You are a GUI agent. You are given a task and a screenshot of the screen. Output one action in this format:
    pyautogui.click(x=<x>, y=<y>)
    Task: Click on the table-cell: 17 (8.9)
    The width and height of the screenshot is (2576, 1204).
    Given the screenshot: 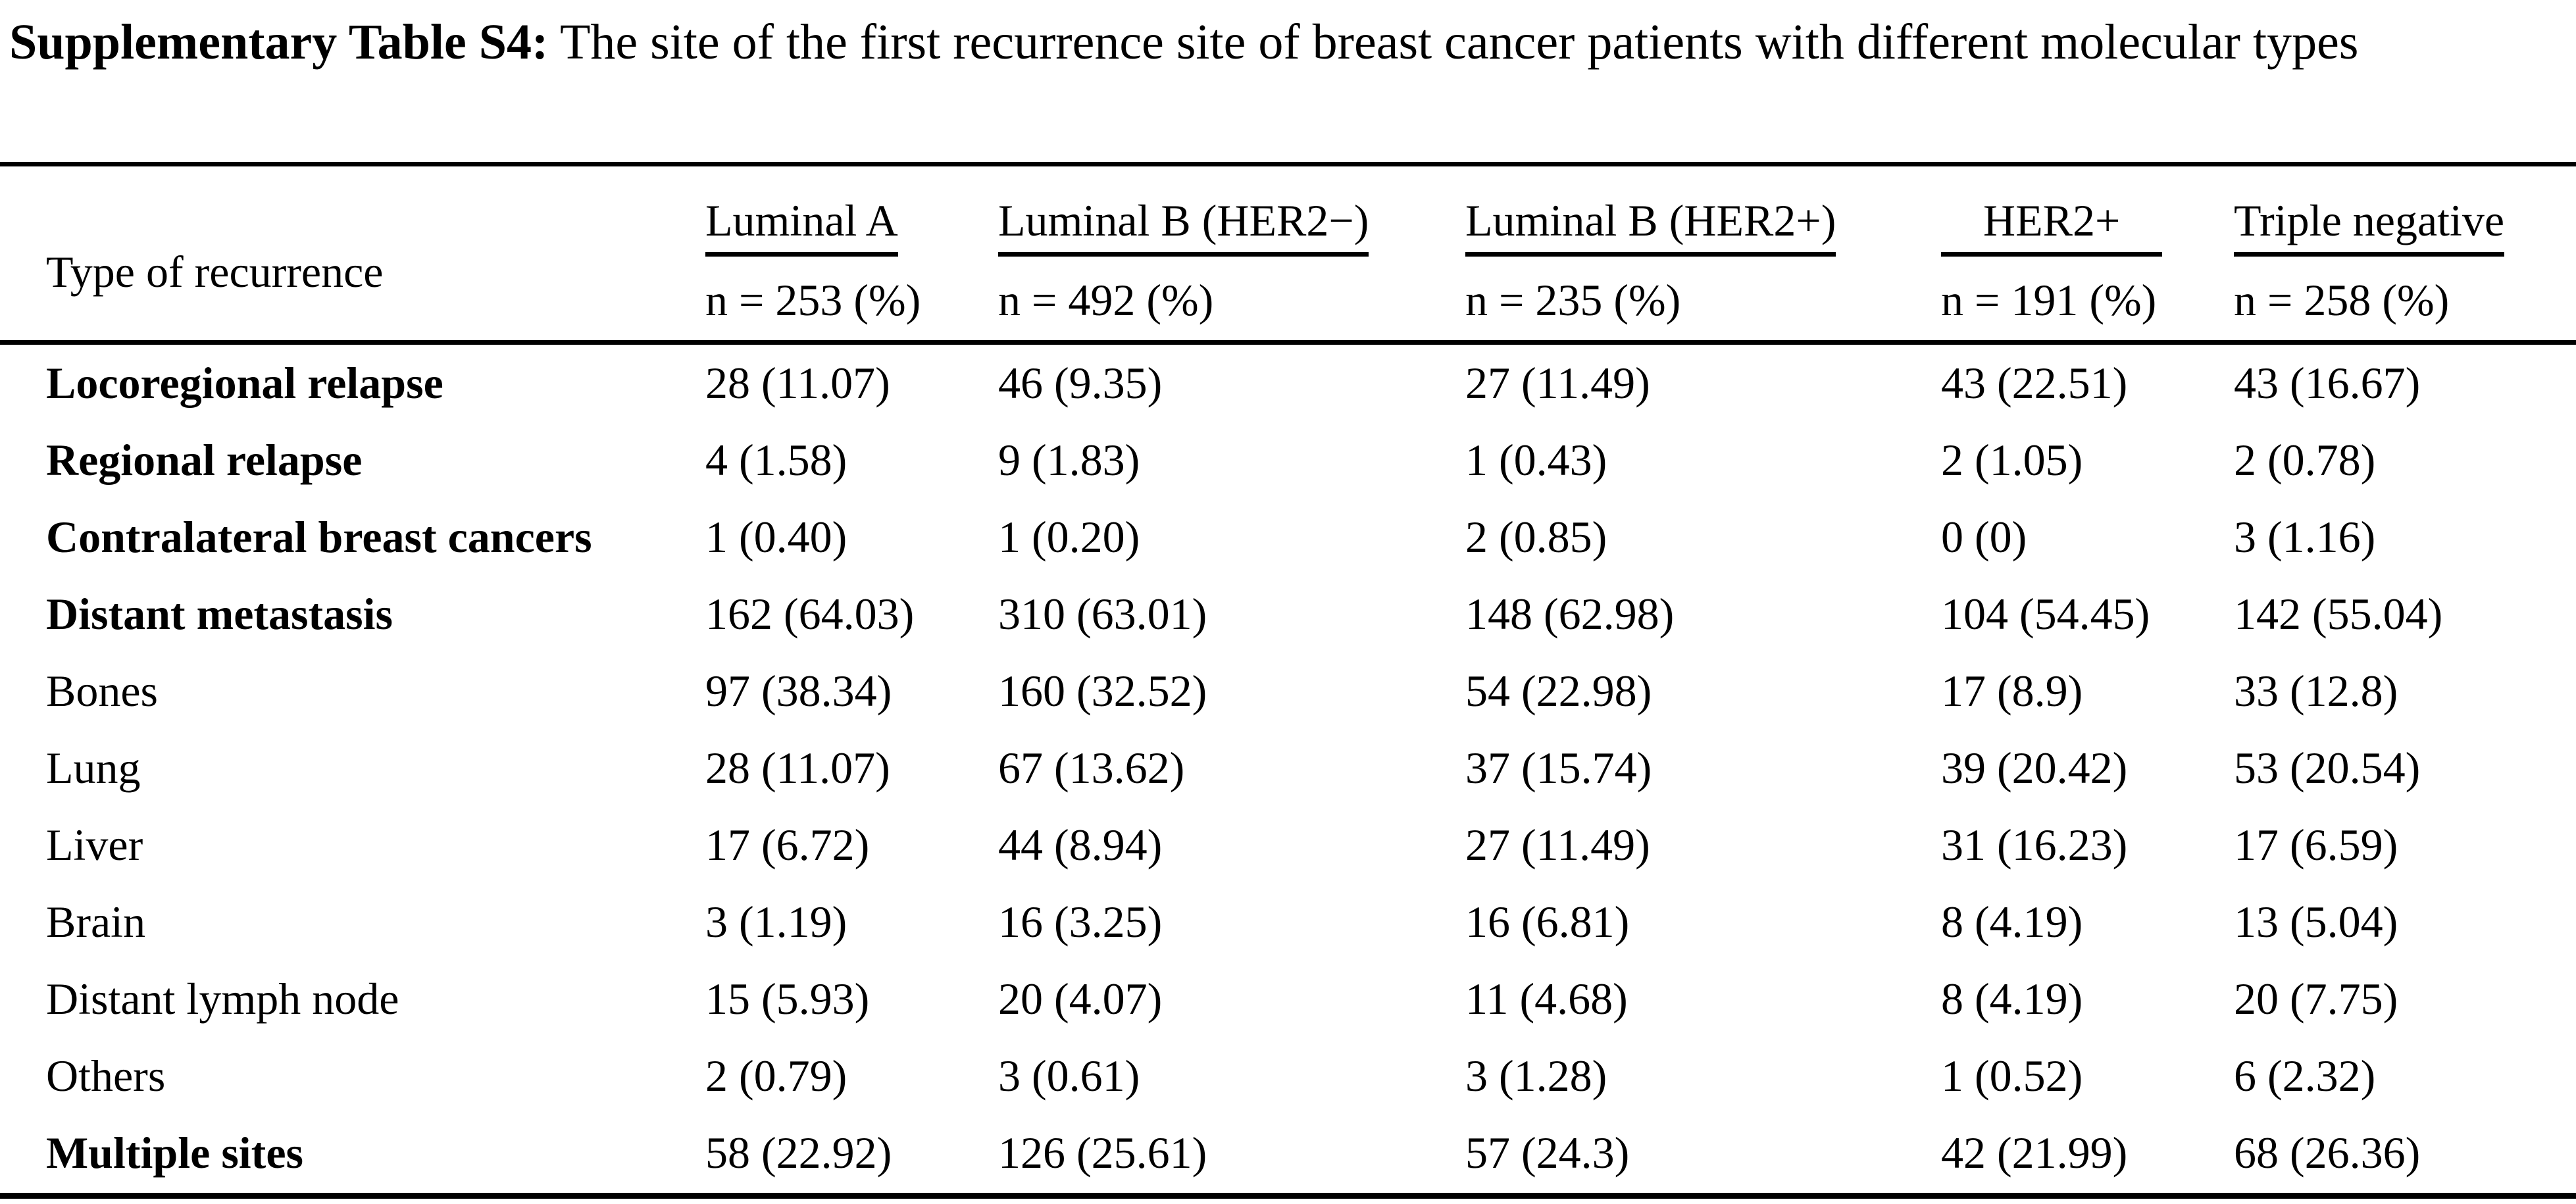 What is the action you would take?
    pyautogui.click(x=2012, y=690)
    